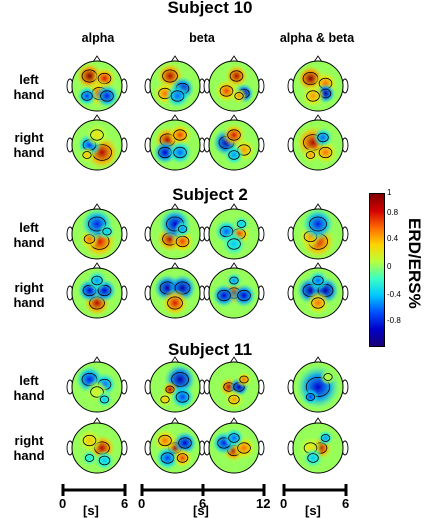 The image size is (425, 518). Describe the element at coordinates (203, 503) in the screenshot. I see `axis2-mid: 6` at that location.